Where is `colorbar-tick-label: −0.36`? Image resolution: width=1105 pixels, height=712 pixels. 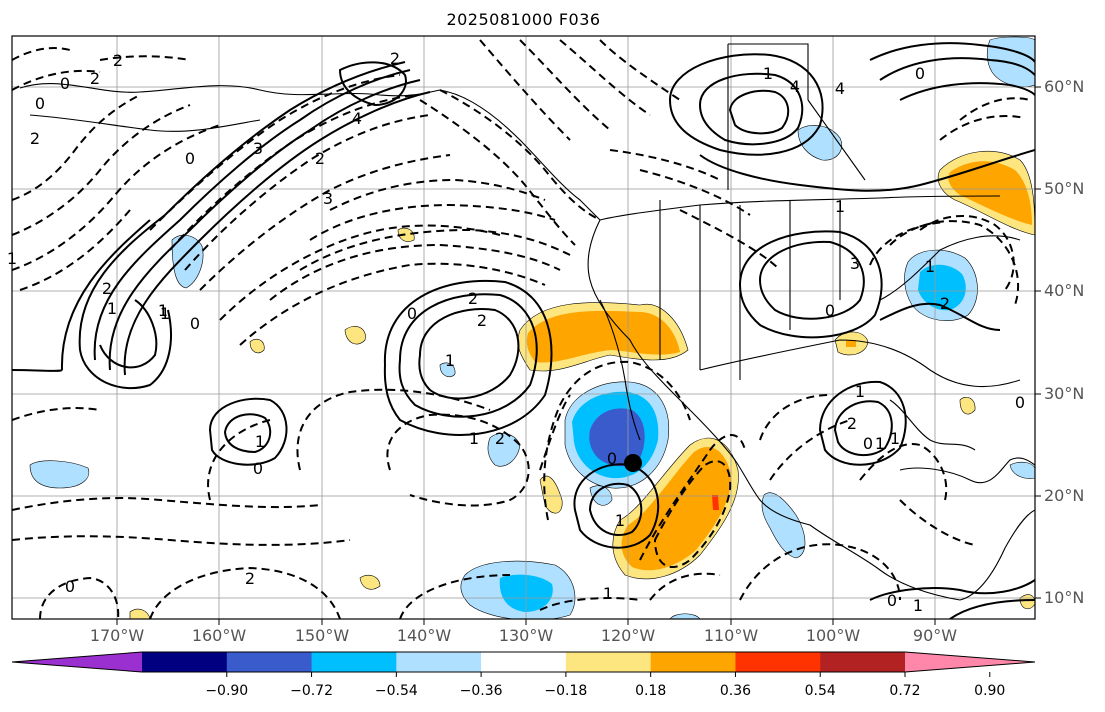 colorbar-tick-label: −0.36 is located at coordinates (481, 691).